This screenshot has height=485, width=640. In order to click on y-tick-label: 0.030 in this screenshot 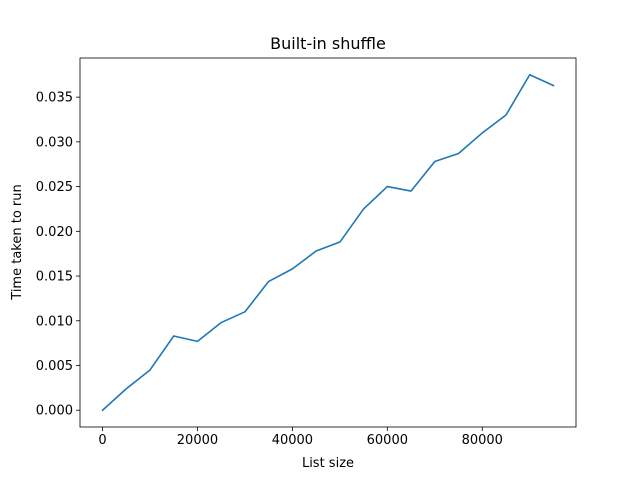, I will do `click(54, 142)`.